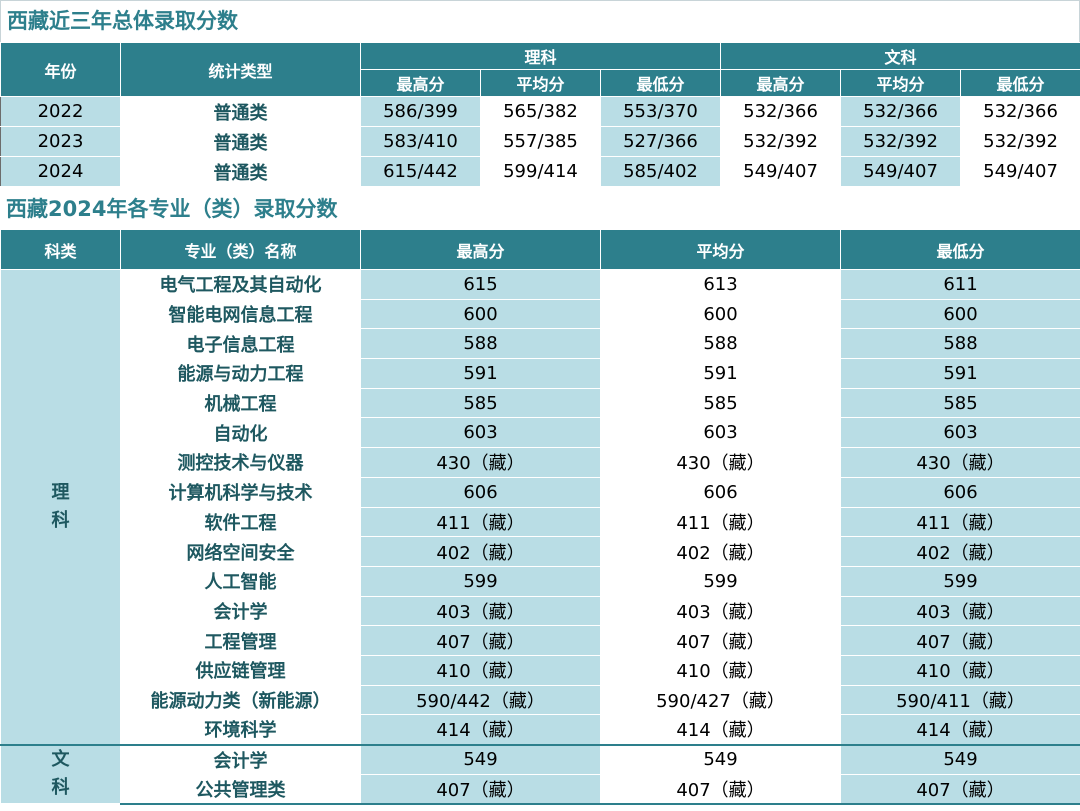 The height and width of the screenshot is (811, 1080). I want to click on science-avg-cell: 565/382, so click(540, 111).